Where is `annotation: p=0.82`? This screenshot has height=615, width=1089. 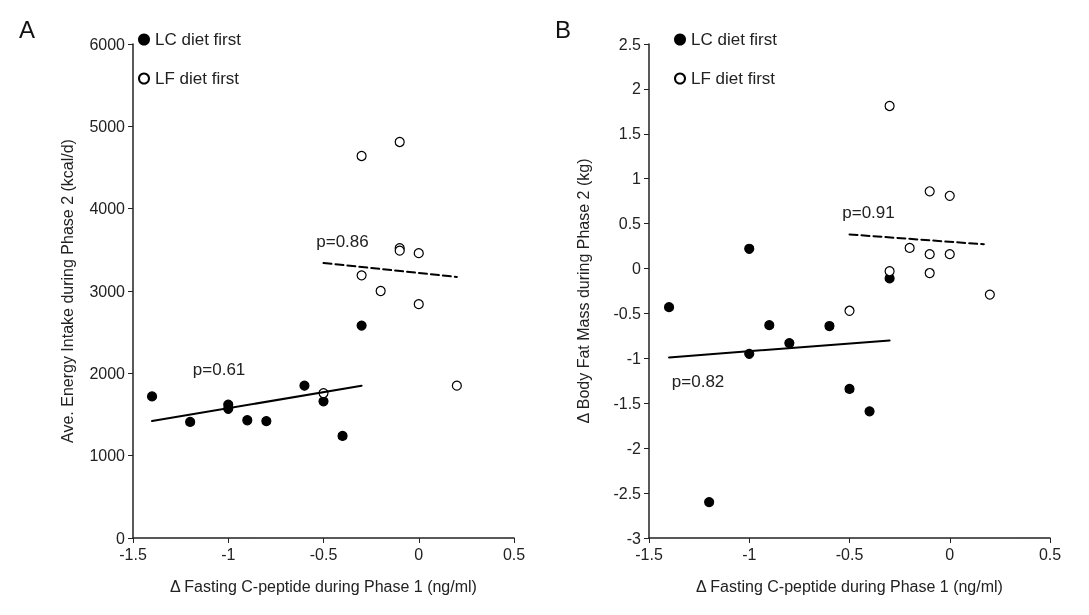
annotation: p=0.82 is located at coordinates (698, 381).